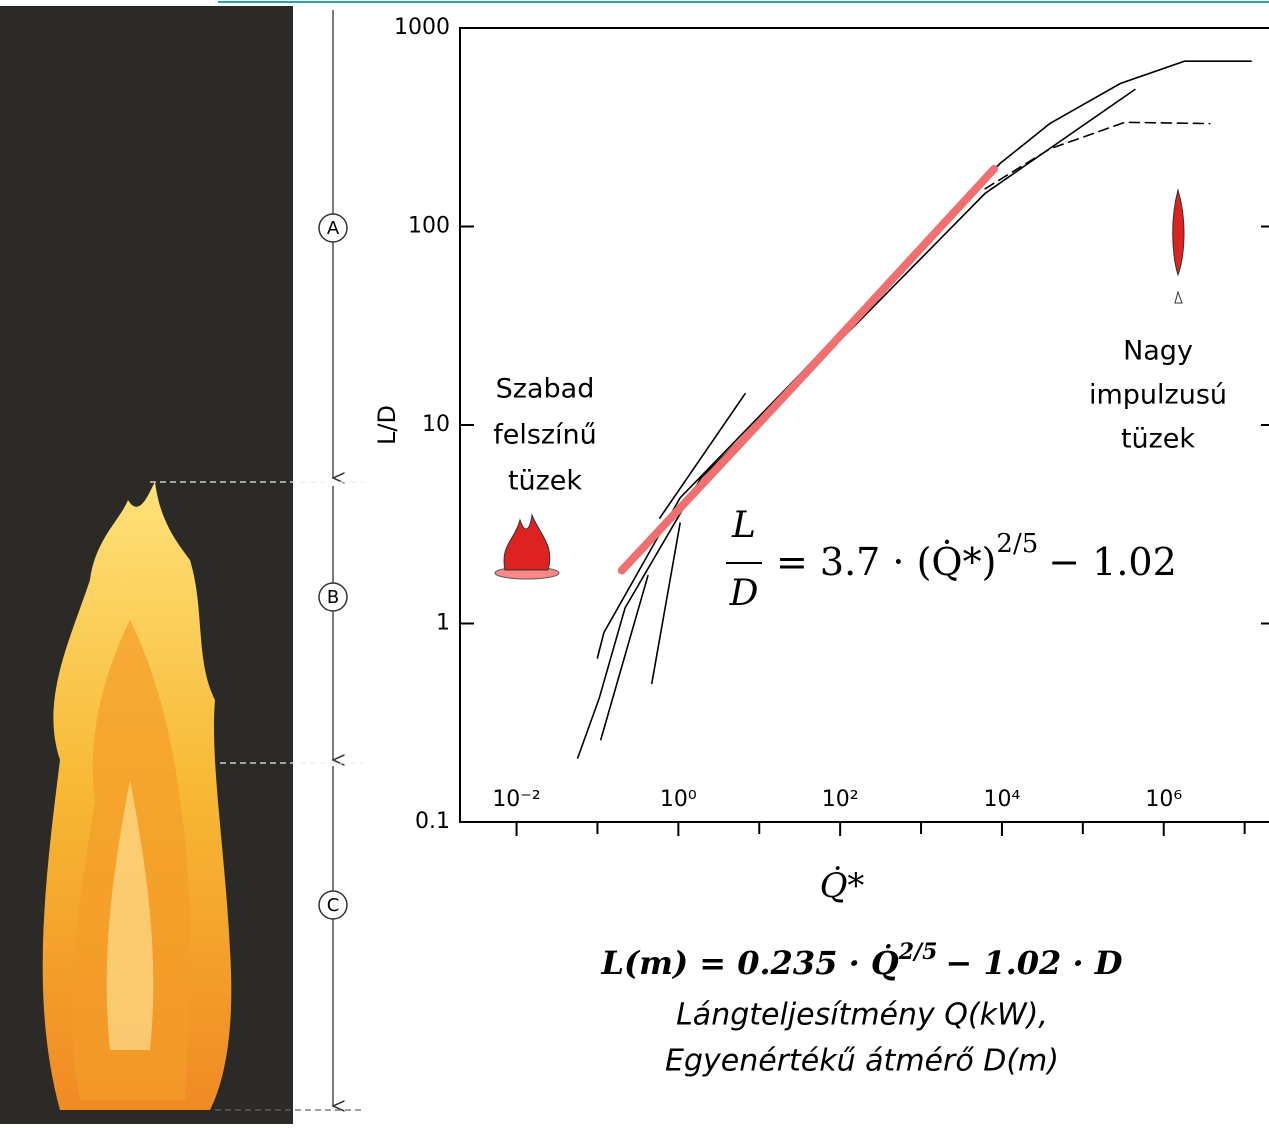 This screenshot has width=1269, height=1128. Describe the element at coordinates (429, 226) in the screenshot. I see `y-tick-label: 100` at that location.